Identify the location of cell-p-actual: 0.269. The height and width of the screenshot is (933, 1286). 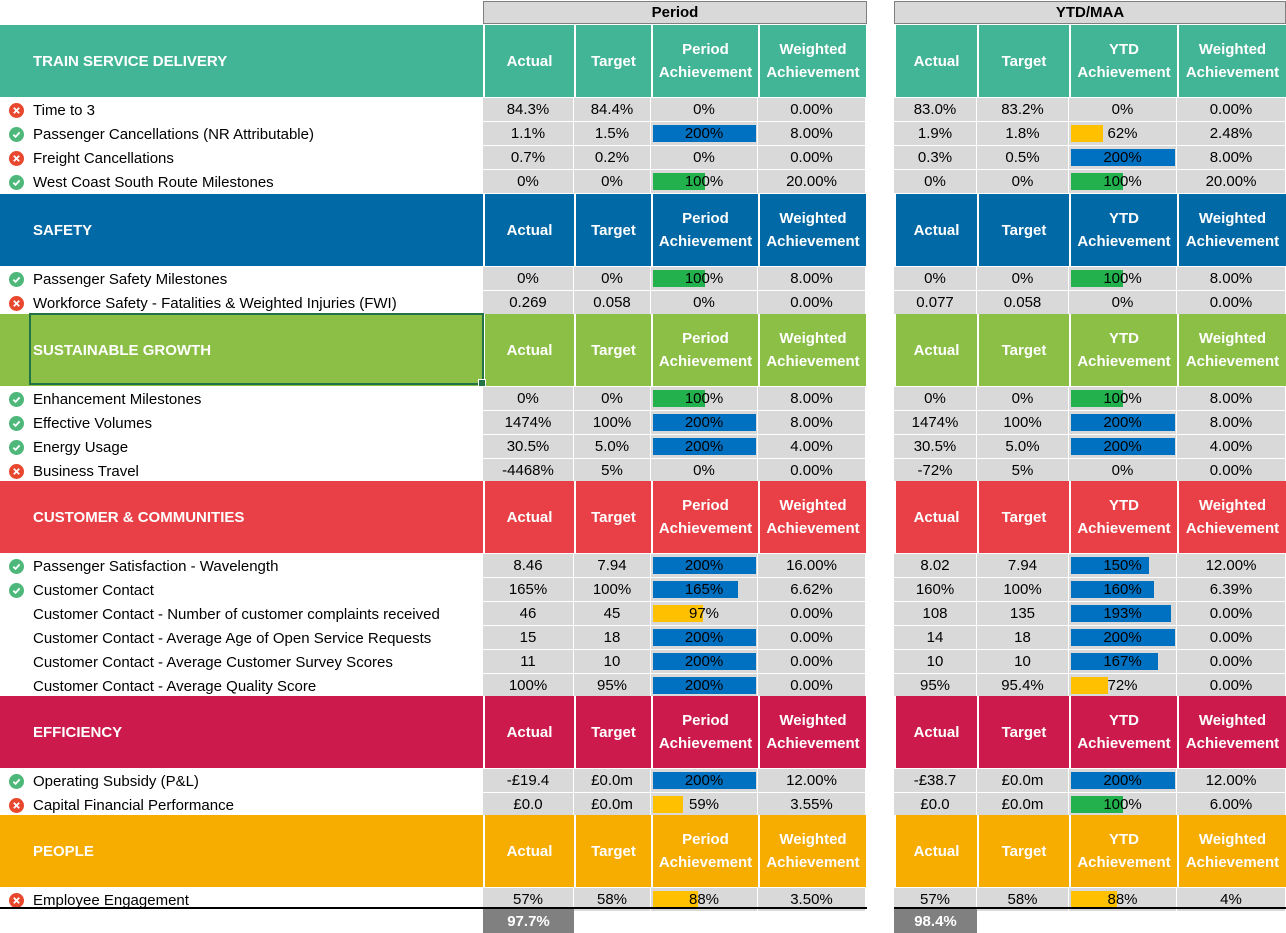
(528, 303).